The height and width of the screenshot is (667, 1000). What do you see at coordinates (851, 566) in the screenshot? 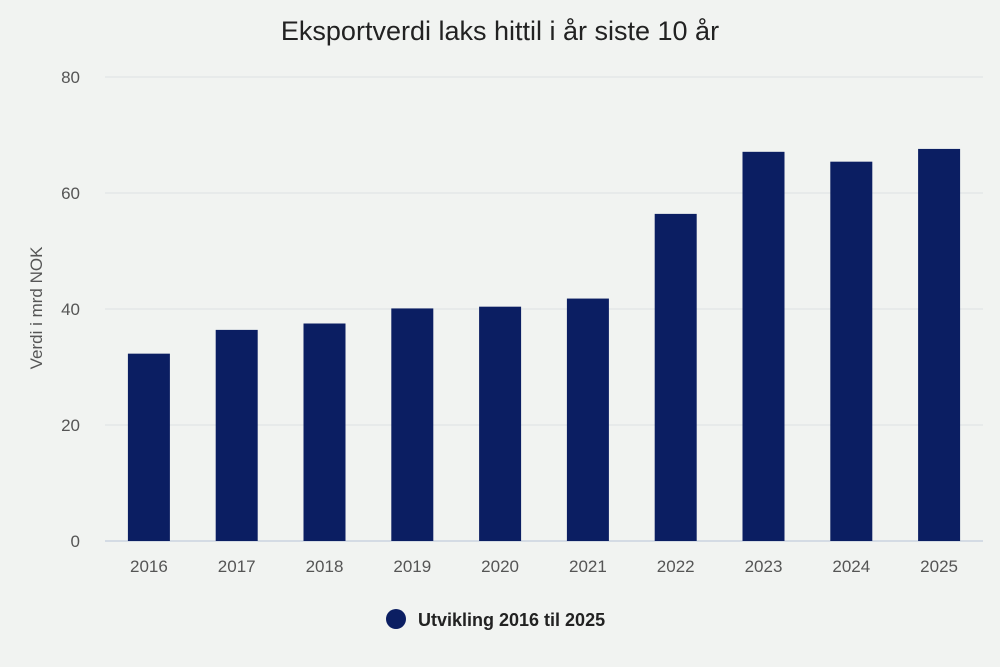
I see `x-tick-label: 2024` at bounding box center [851, 566].